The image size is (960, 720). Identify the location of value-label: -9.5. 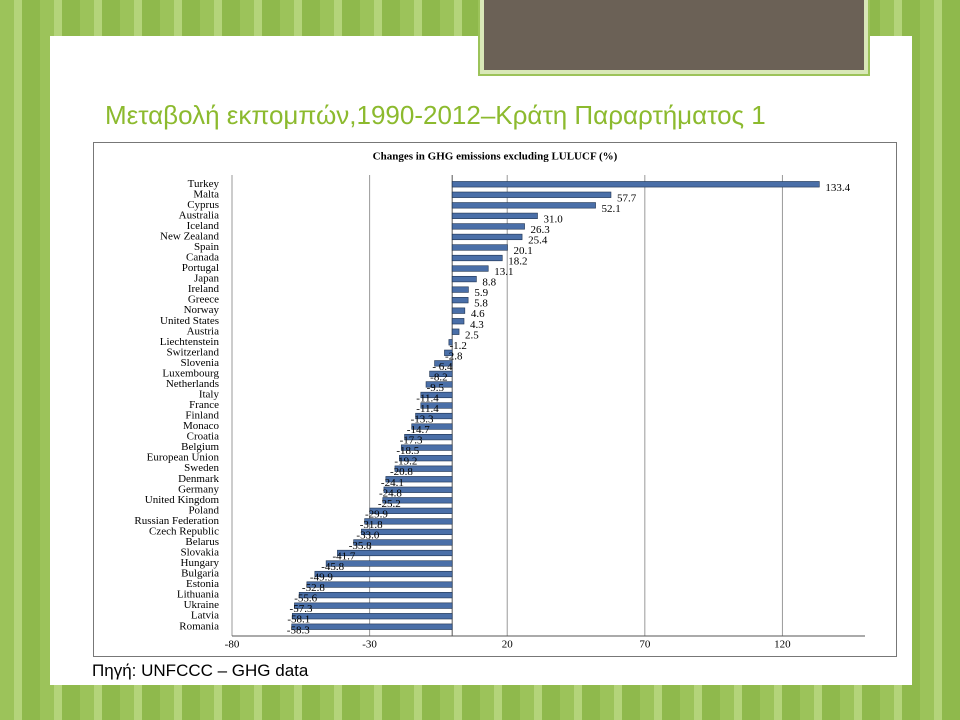
(436, 388).